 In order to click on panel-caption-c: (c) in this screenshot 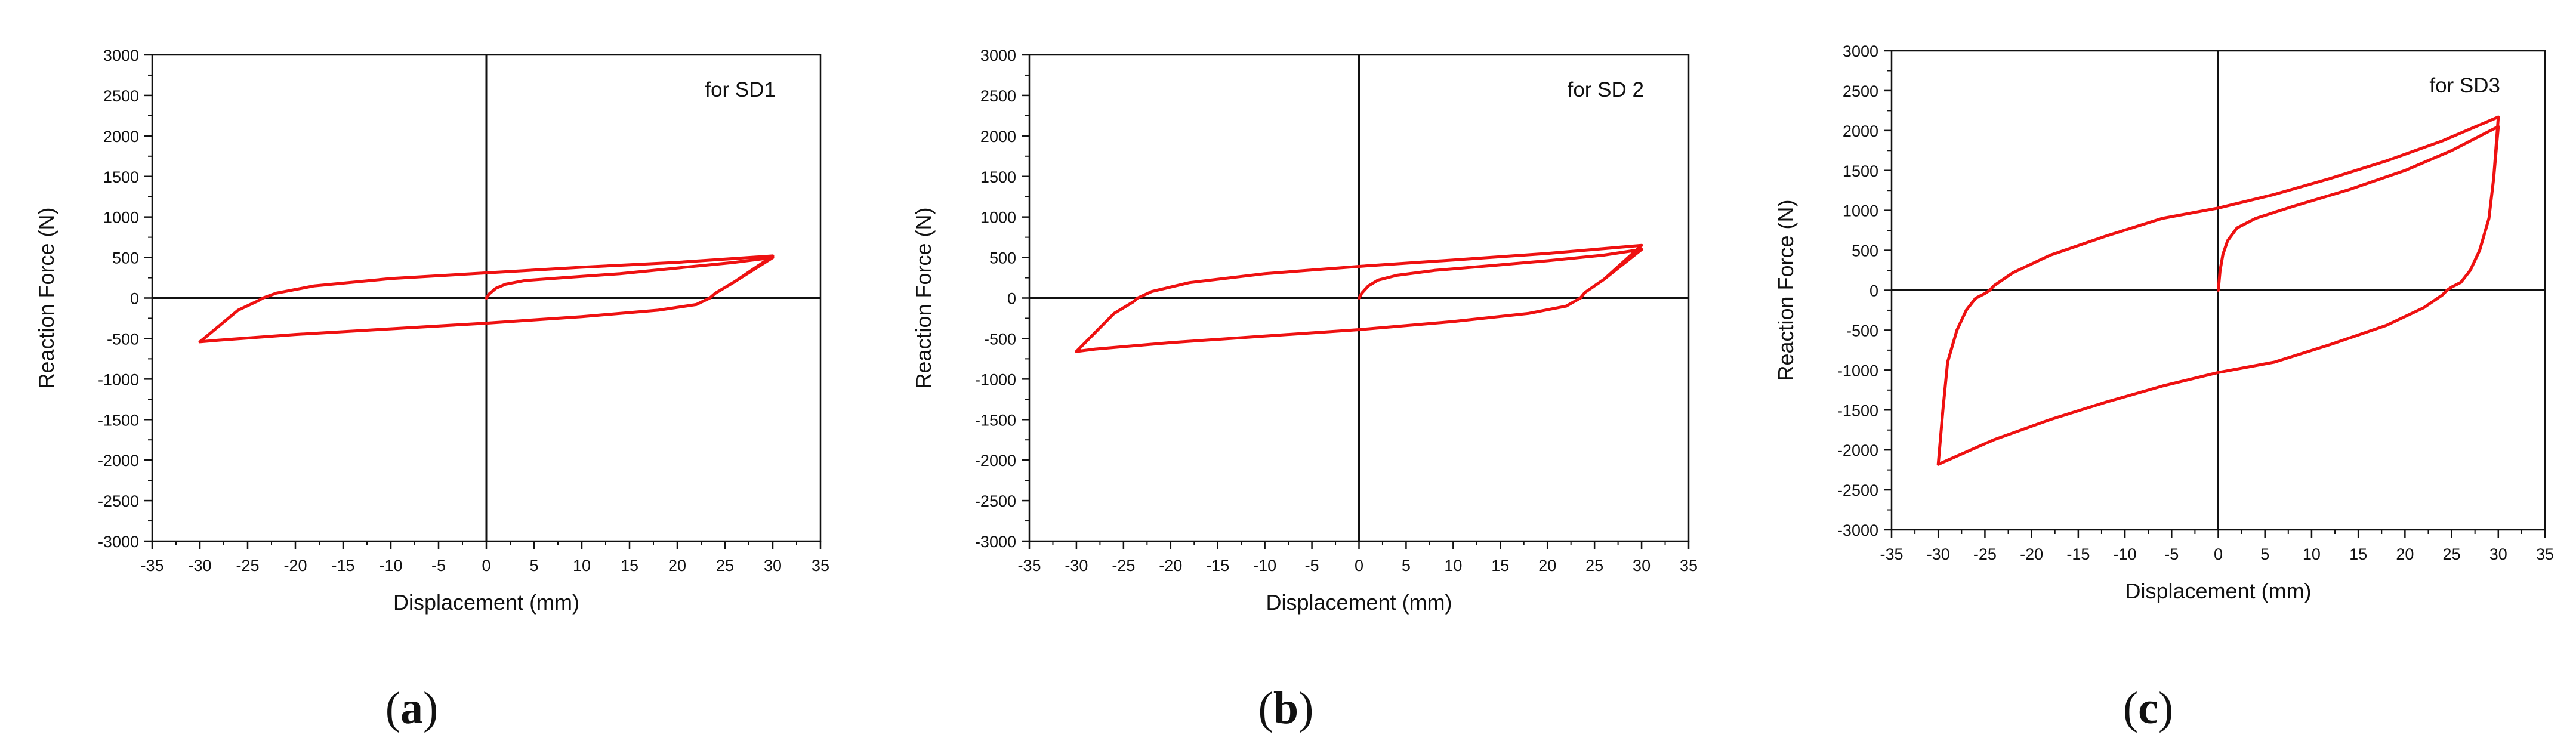, I will do `click(2148, 708)`.